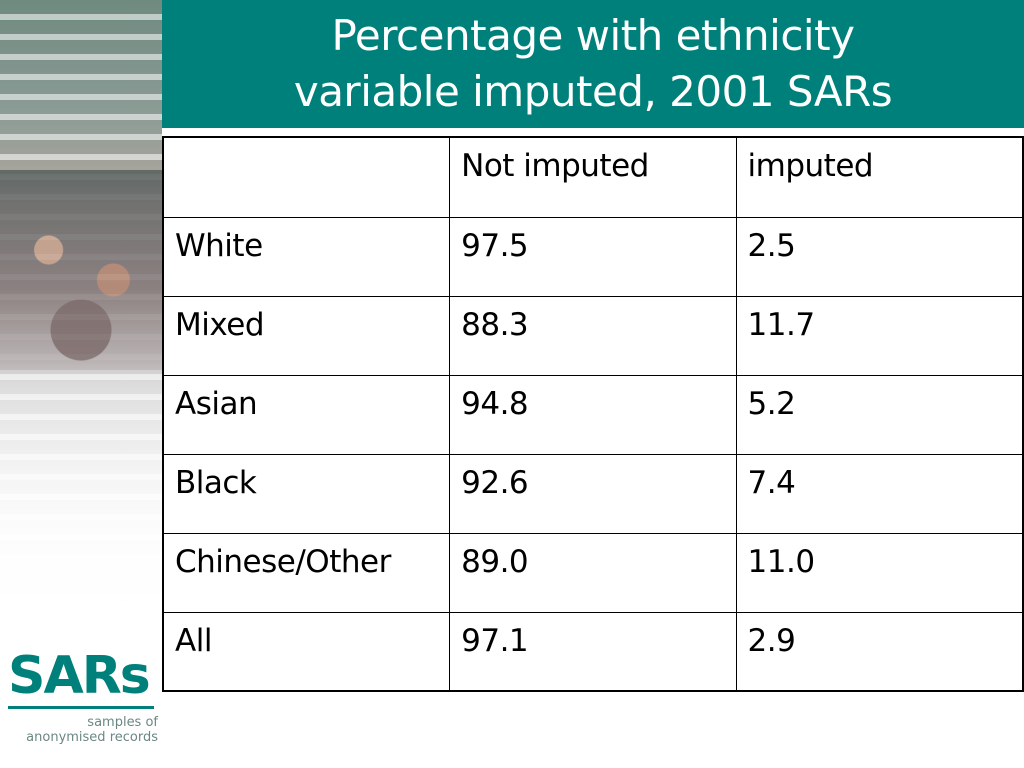 The image size is (1024, 768). Describe the element at coordinates (306, 414) in the screenshot. I see `row-label: Asian` at that location.